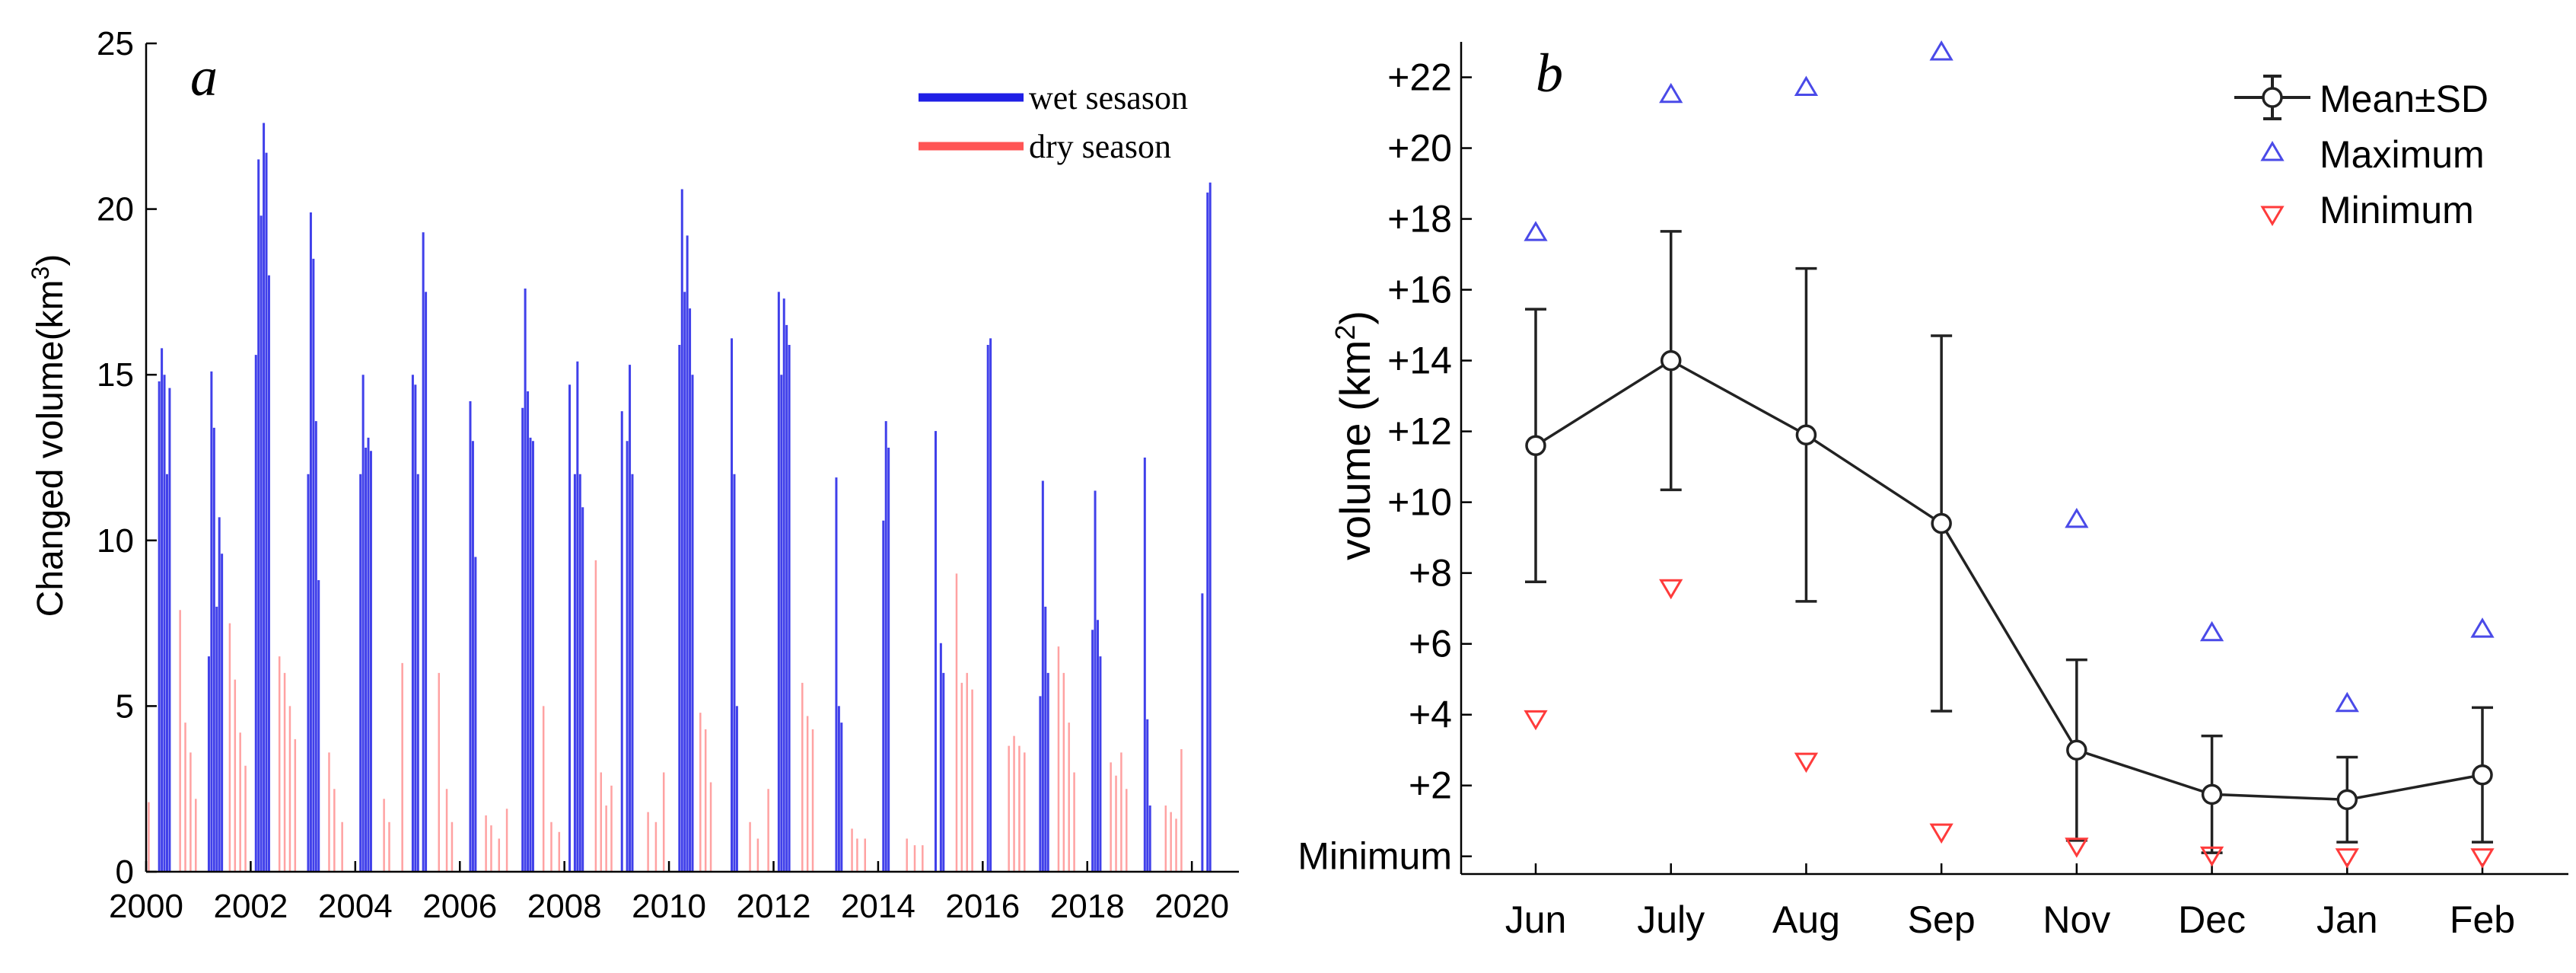 The height and width of the screenshot is (973, 2576). I want to click on panel-b-y-tick-label: +18, so click(1419, 219).